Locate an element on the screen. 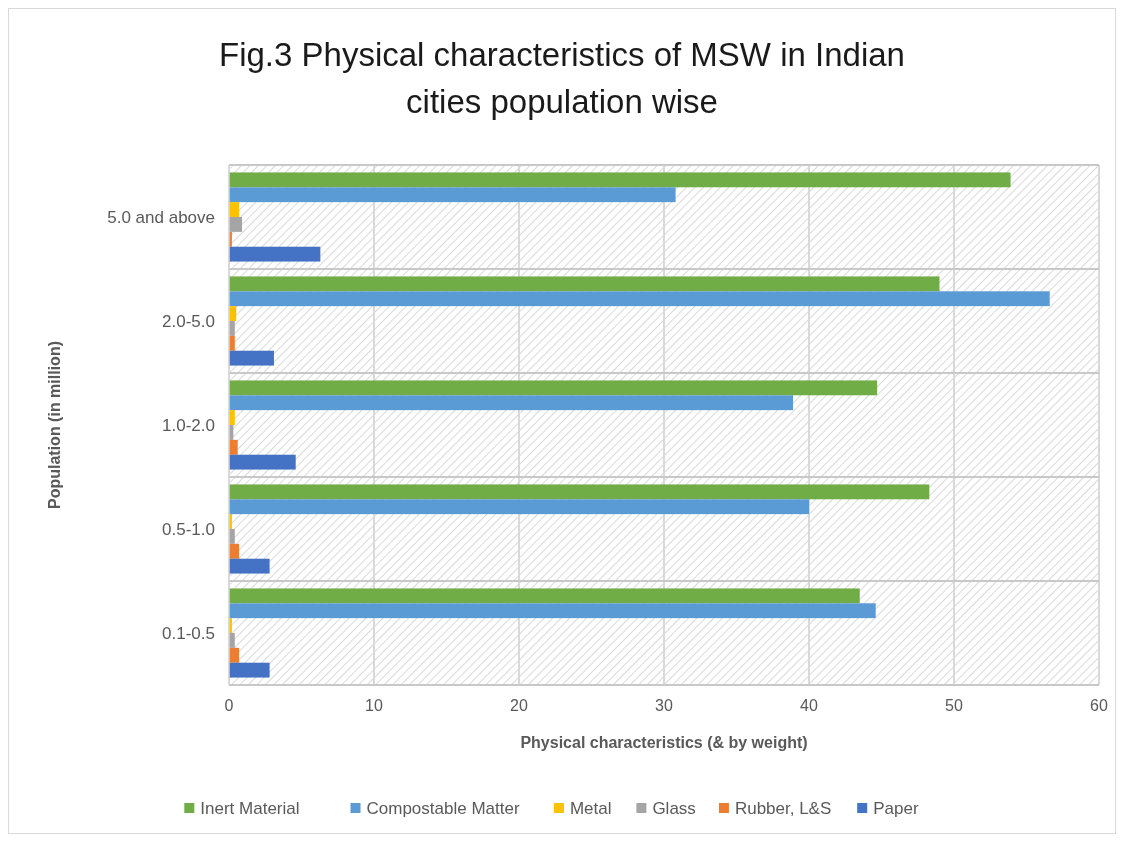 This screenshot has height=842, width=1124. x-tick-label: 50 is located at coordinates (954, 705).